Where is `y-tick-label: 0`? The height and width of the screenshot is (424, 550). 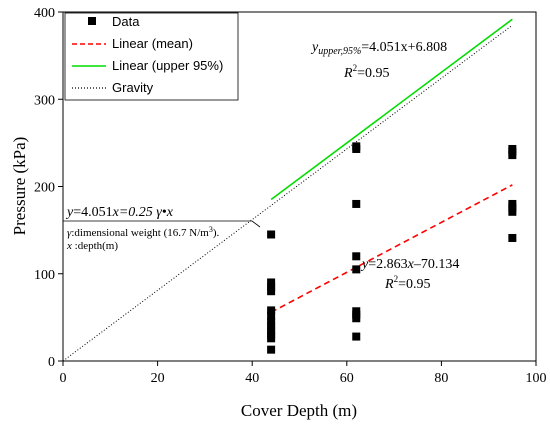 y-tick-label: 0 is located at coordinates (51, 362).